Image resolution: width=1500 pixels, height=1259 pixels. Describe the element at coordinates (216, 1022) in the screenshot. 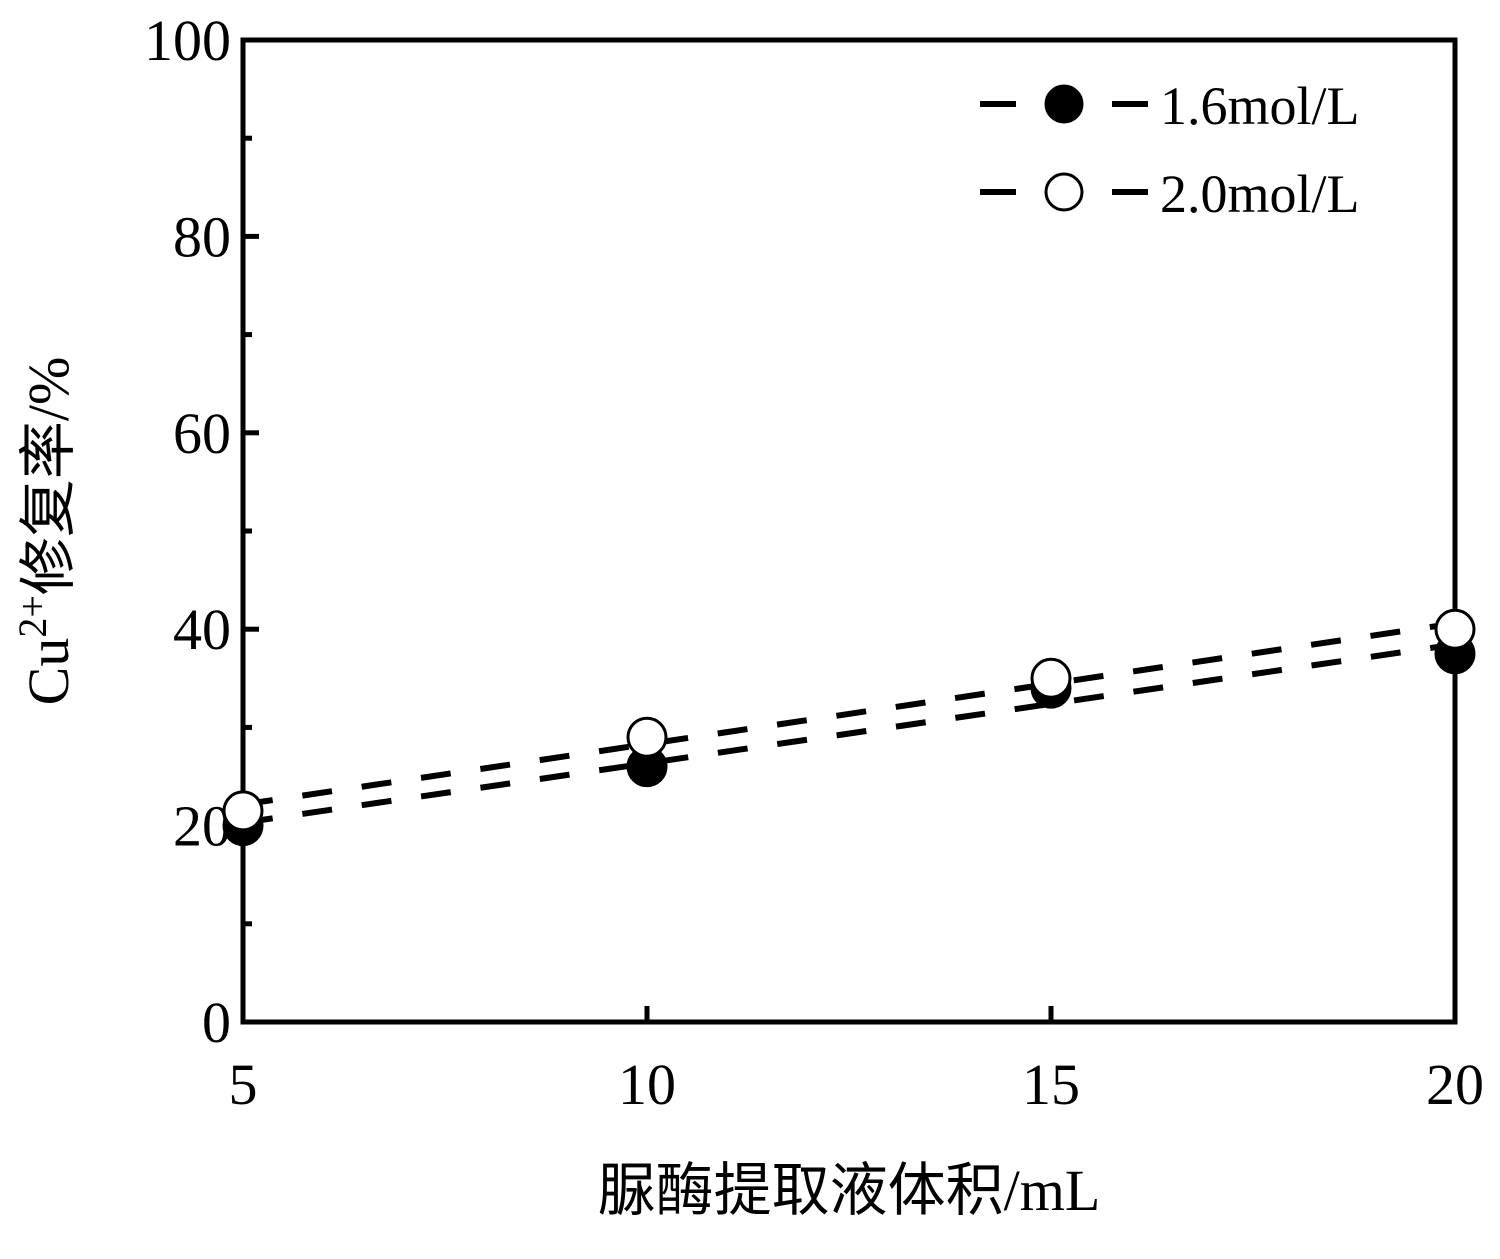

I see `y-tick-label: 0` at that location.